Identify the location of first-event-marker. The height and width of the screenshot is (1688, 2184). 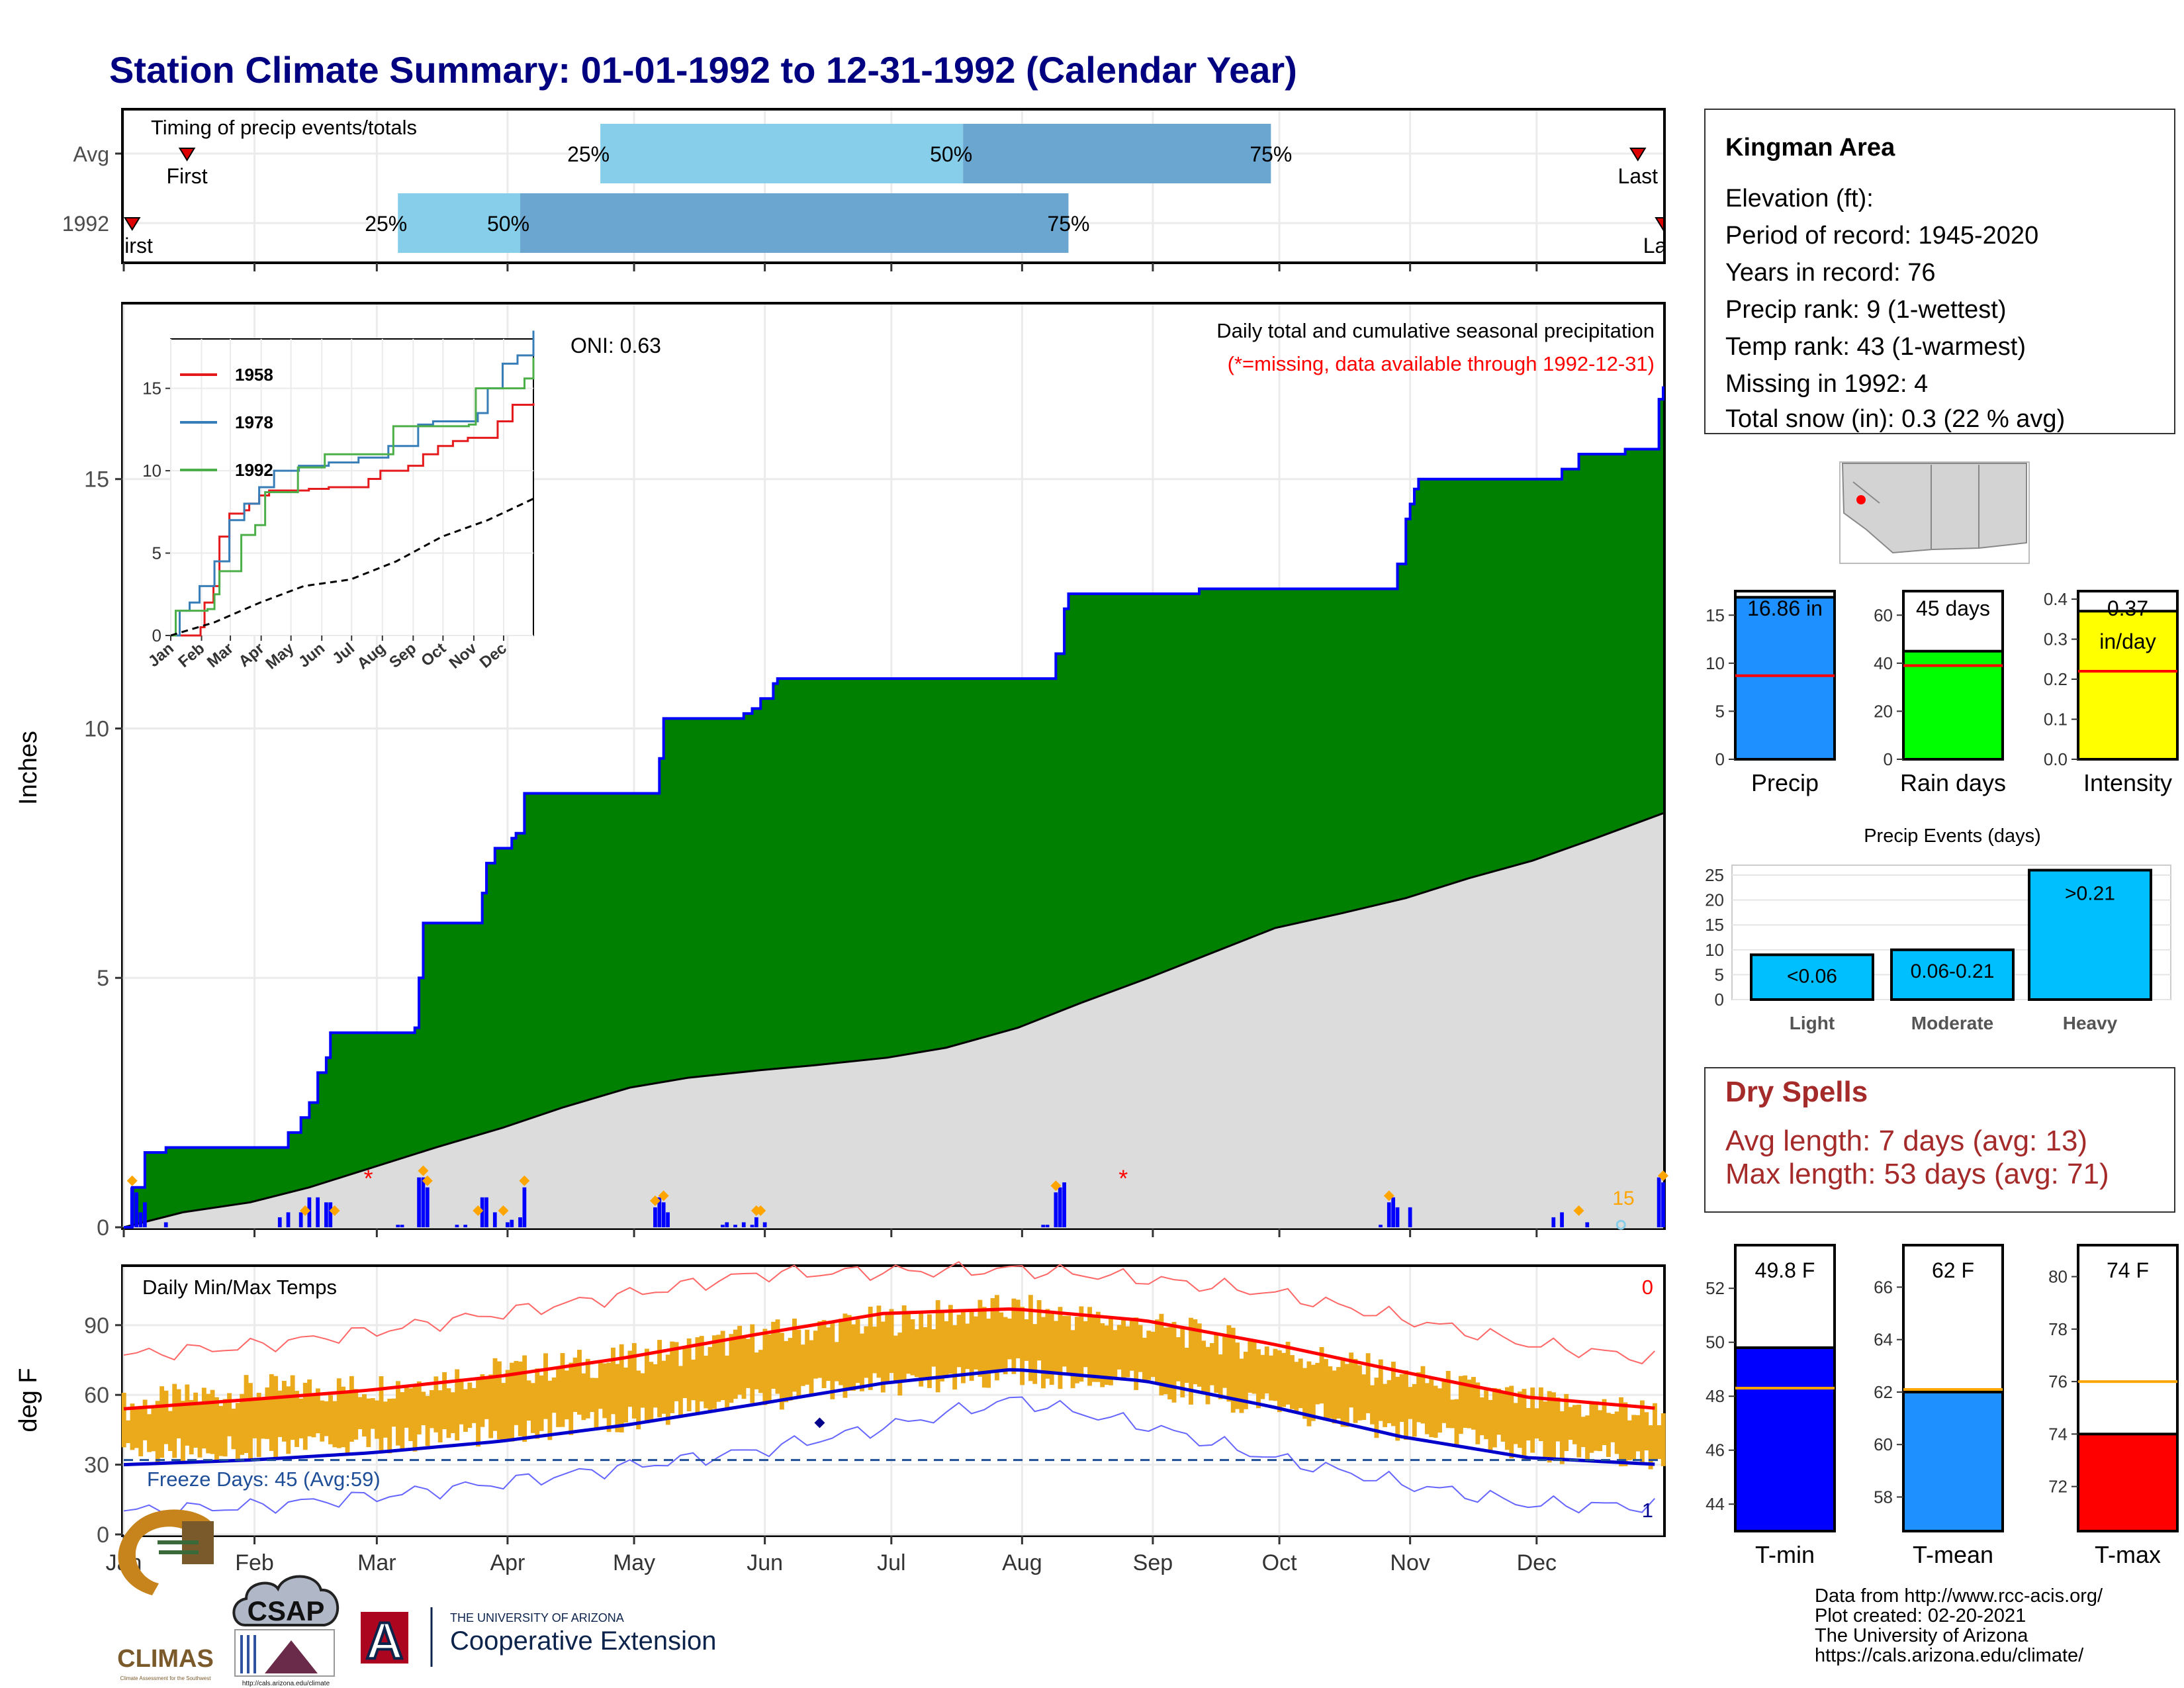
(187, 155).